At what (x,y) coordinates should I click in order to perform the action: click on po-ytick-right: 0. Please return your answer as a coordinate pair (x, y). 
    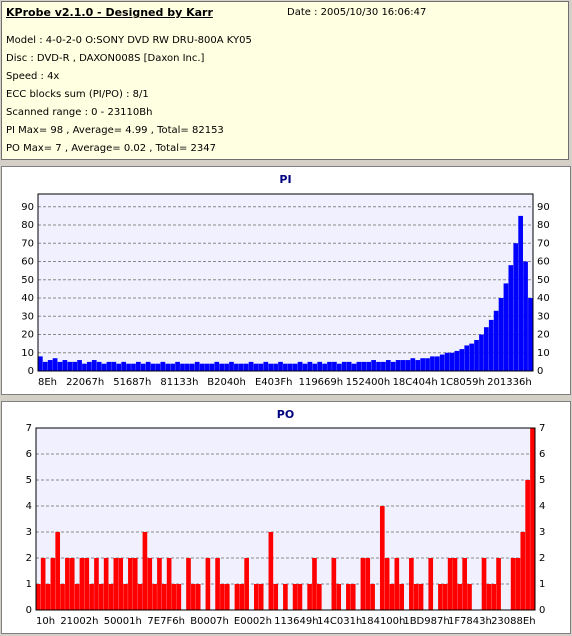
    Looking at the image, I should click on (542, 610).